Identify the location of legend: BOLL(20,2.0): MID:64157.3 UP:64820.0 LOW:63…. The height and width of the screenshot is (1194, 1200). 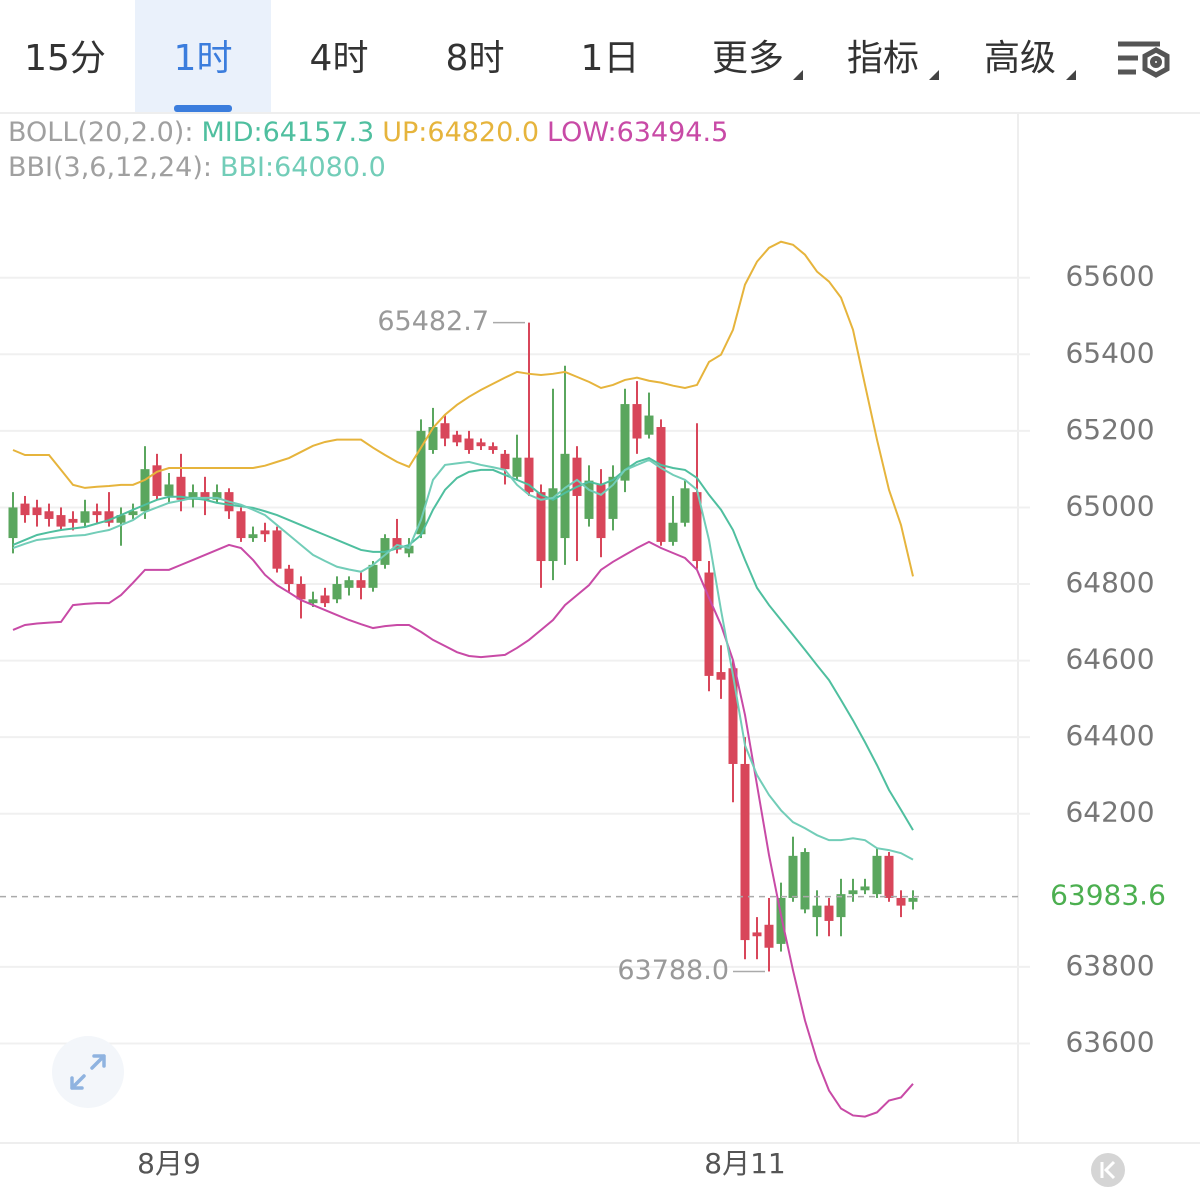
(368, 132).